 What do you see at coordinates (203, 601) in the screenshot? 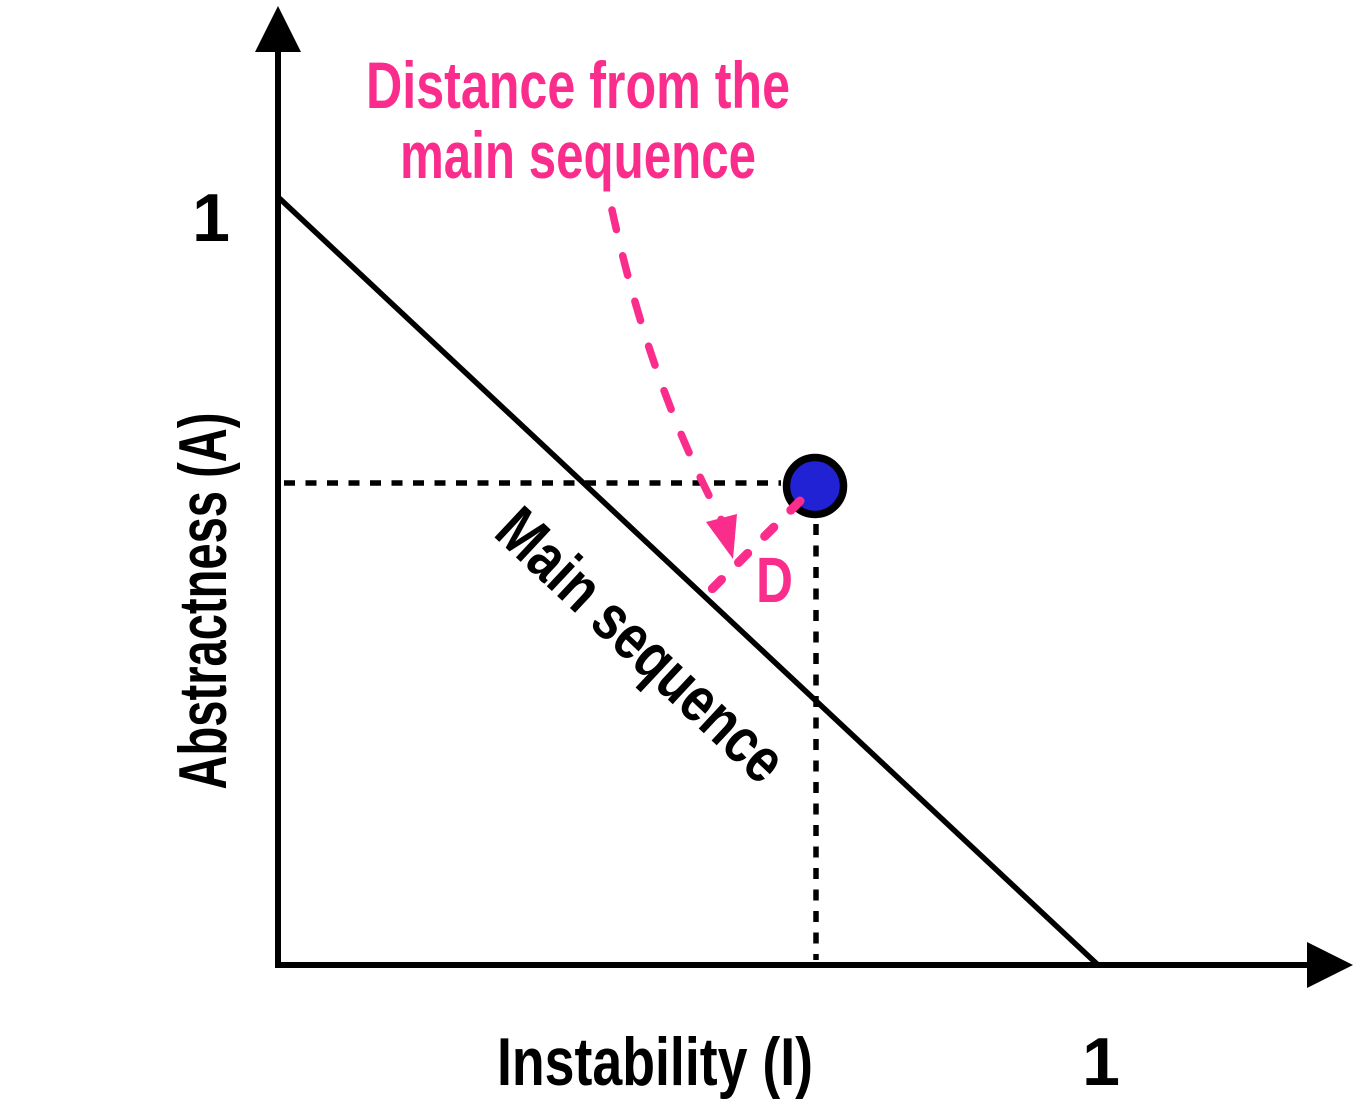
I see `y-axis-label: Abstractness (A)` at bounding box center [203, 601].